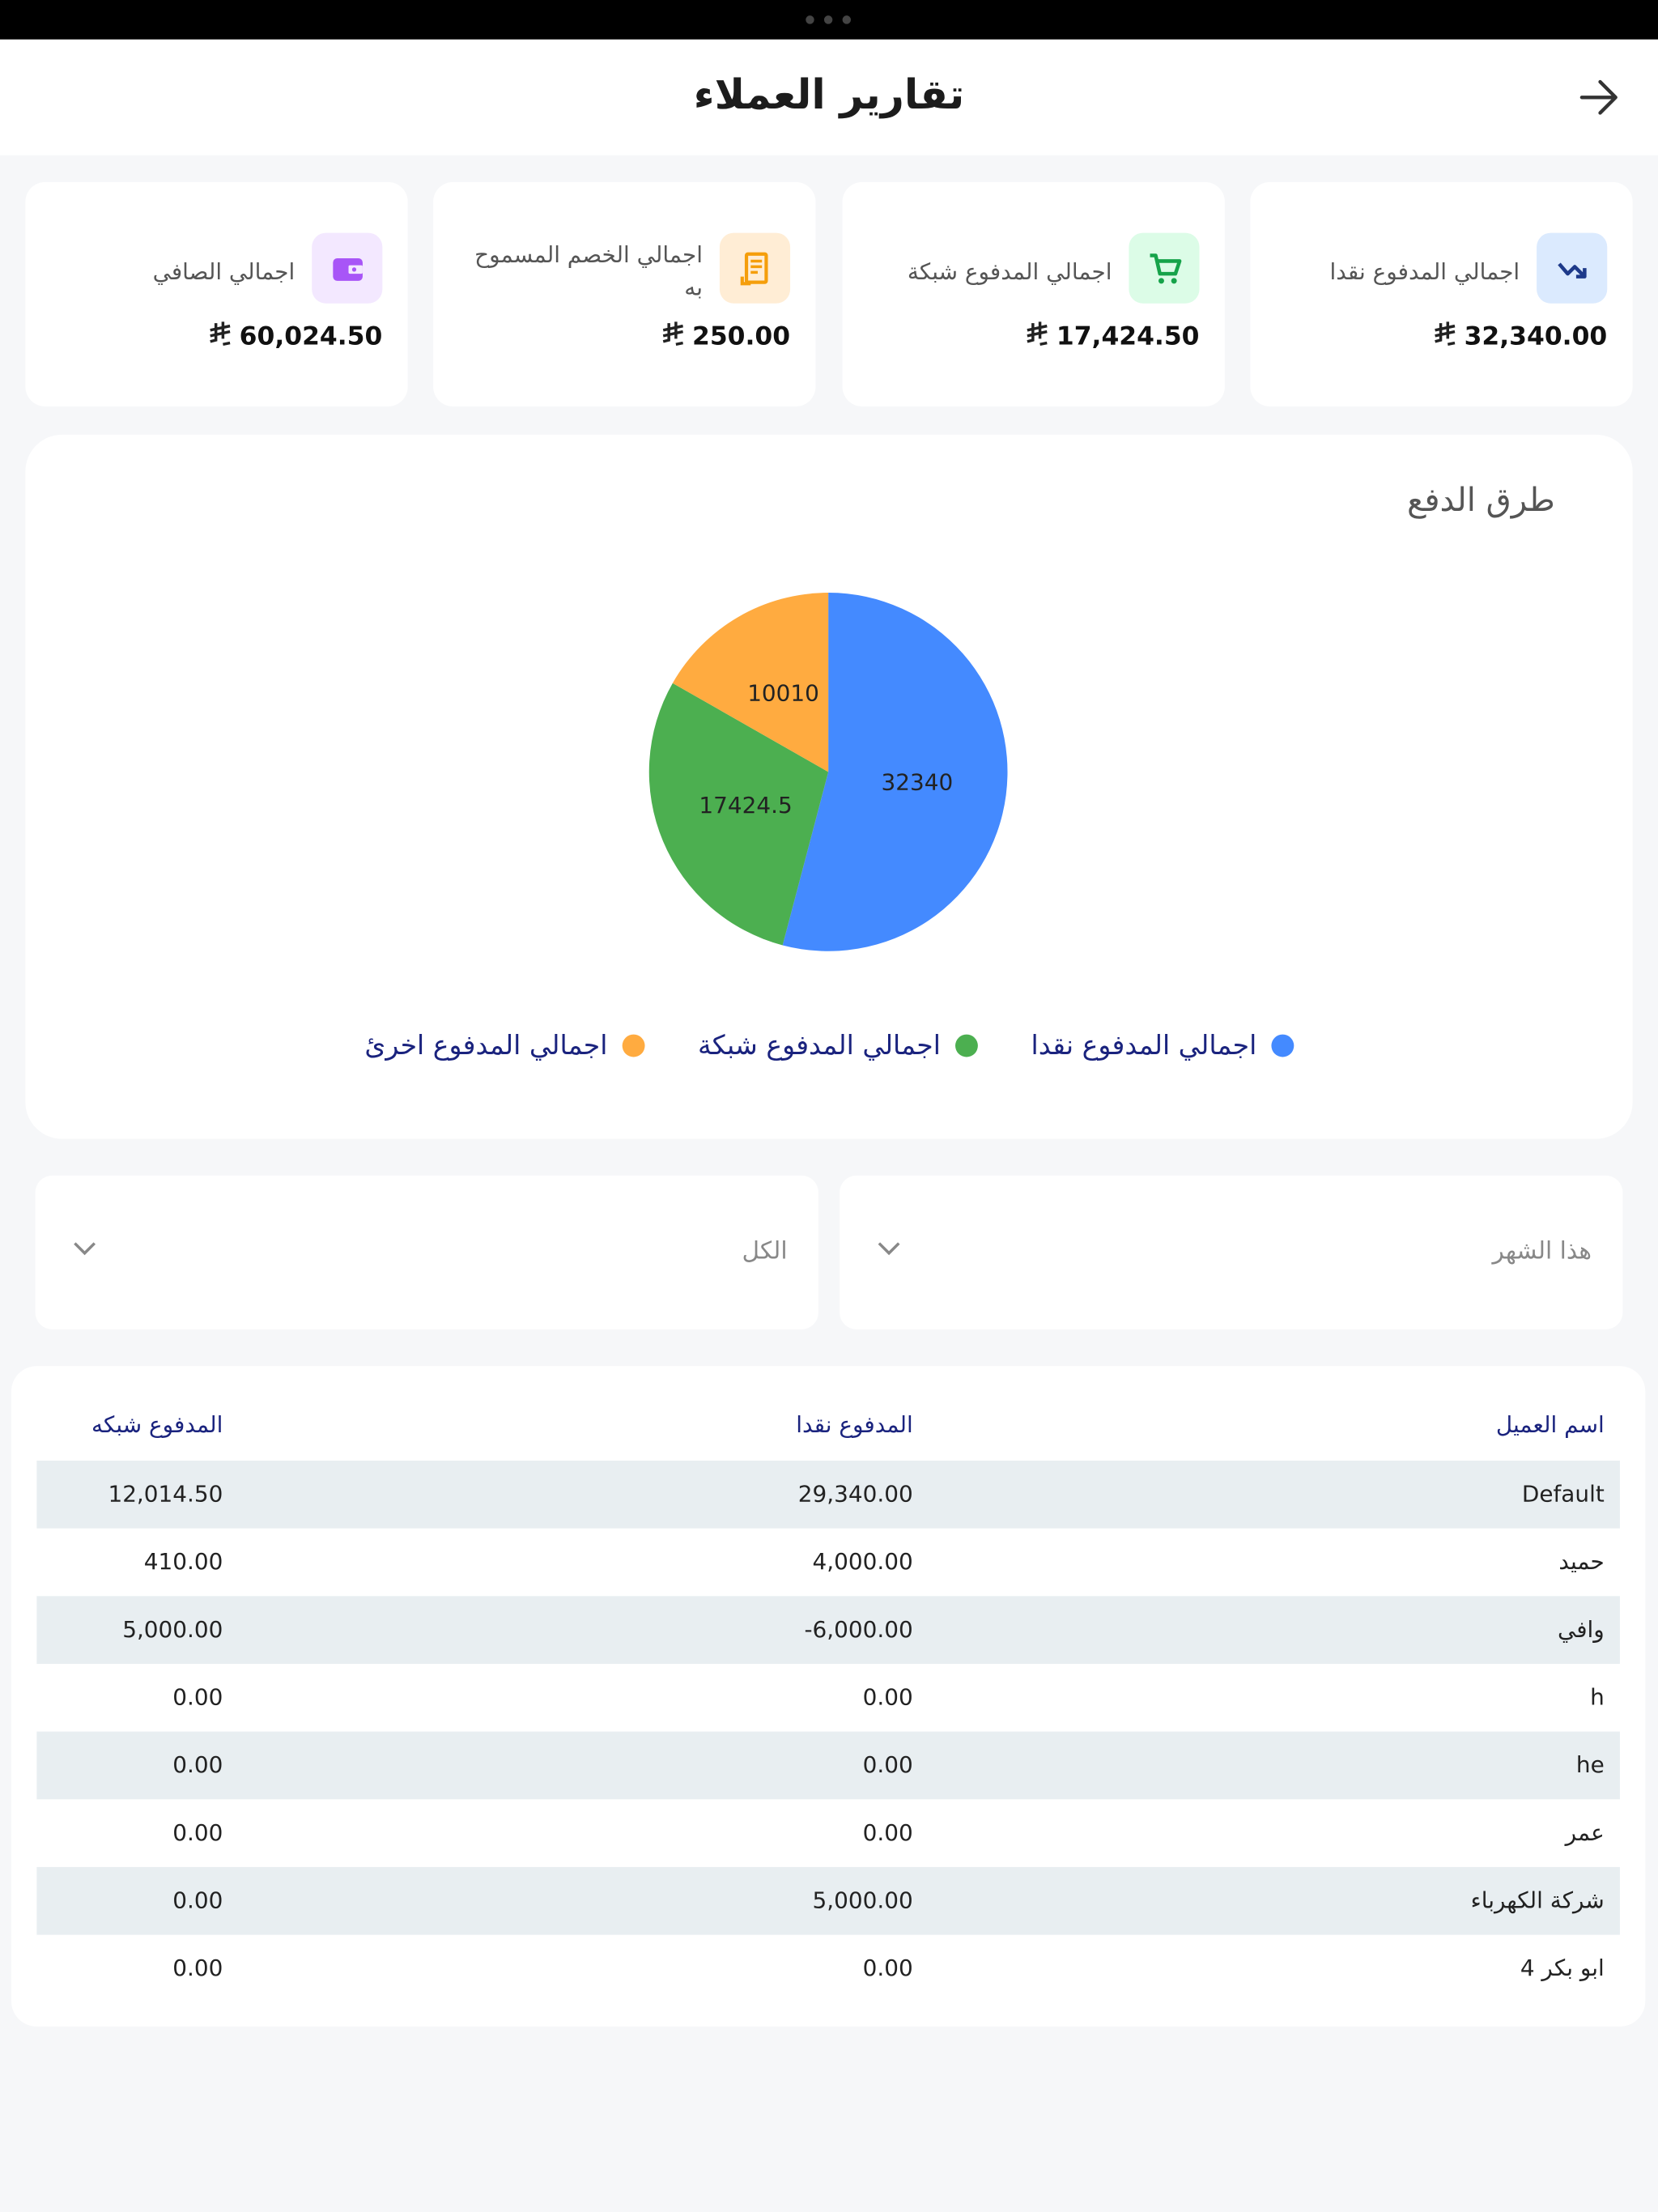  What do you see at coordinates (828, 1969) in the screenshot?
I see `table-row: ابو بكر 4 0.00 0.00` at bounding box center [828, 1969].